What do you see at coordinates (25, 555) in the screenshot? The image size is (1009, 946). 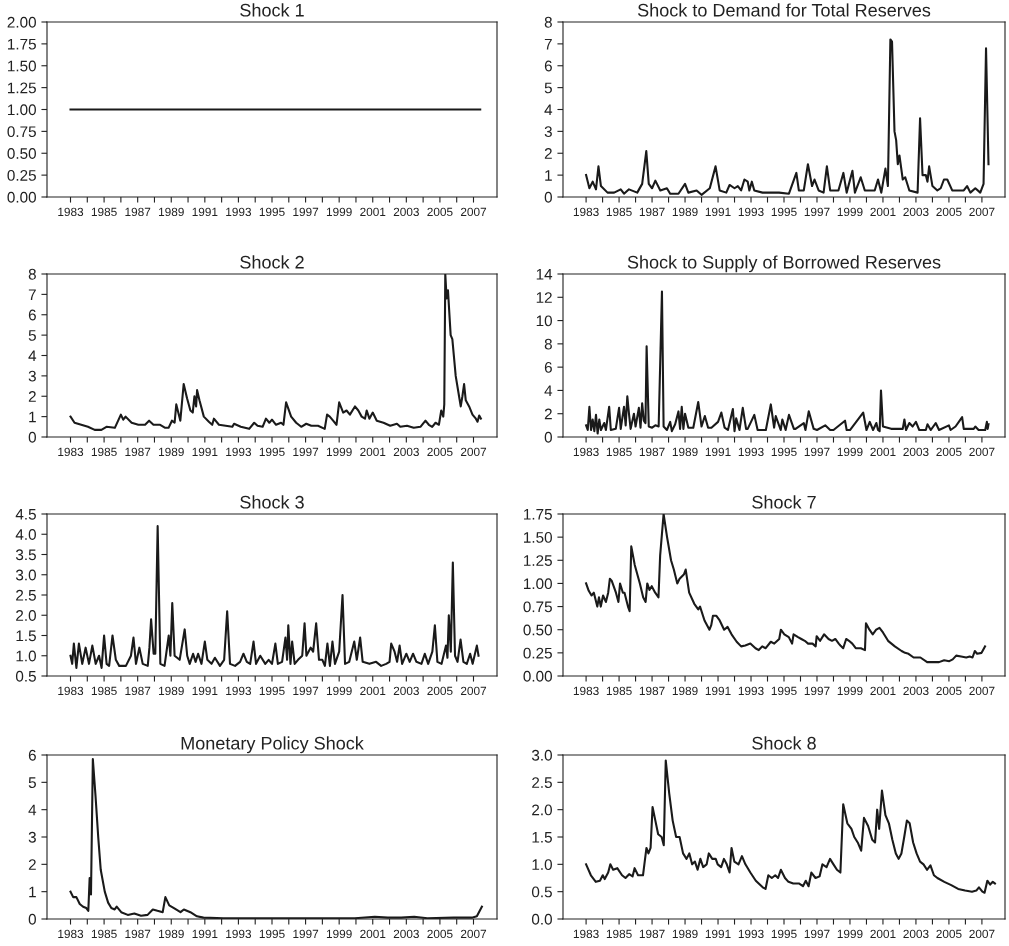 I see `y-tick-label: 3.5` at bounding box center [25, 555].